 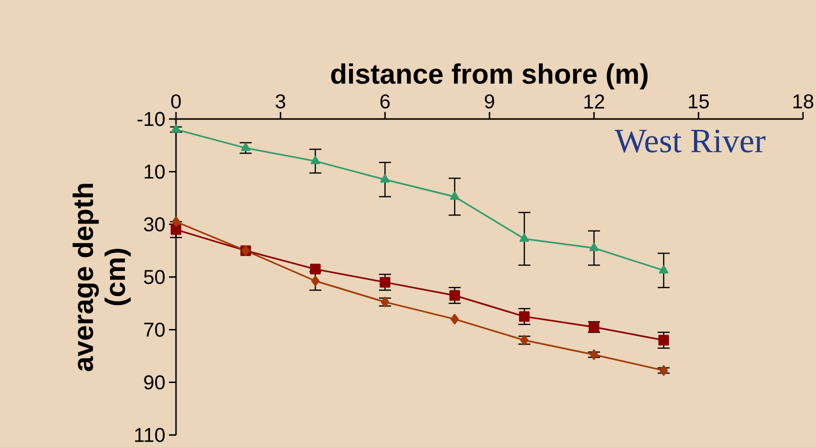 What do you see at coordinates (690, 141) in the screenshot?
I see `annotation: West River` at bounding box center [690, 141].